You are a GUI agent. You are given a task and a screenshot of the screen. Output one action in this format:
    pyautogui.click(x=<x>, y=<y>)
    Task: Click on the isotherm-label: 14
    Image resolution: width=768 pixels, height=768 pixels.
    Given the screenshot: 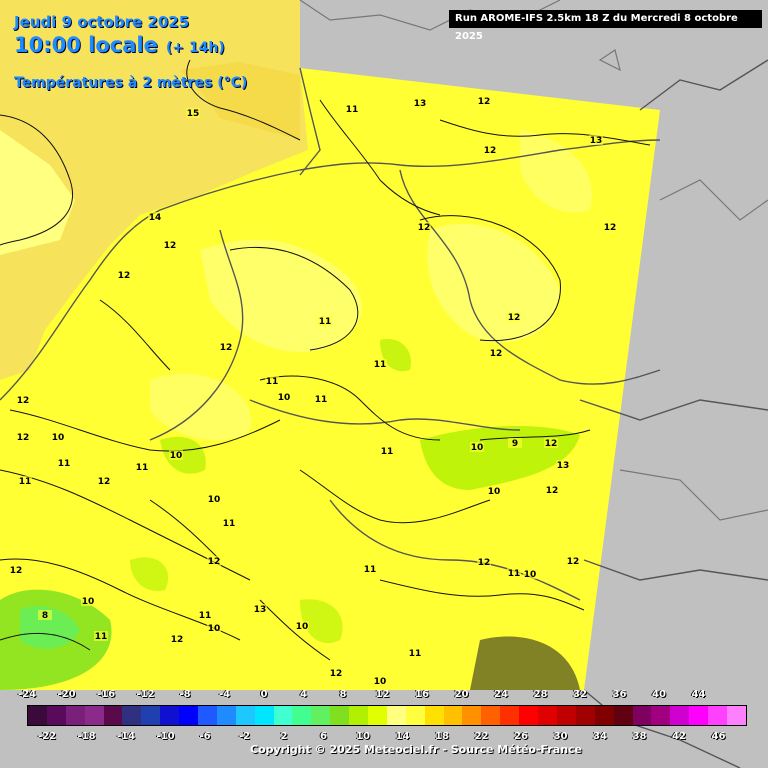 What is the action you would take?
    pyautogui.click(x=155, y=218)
    